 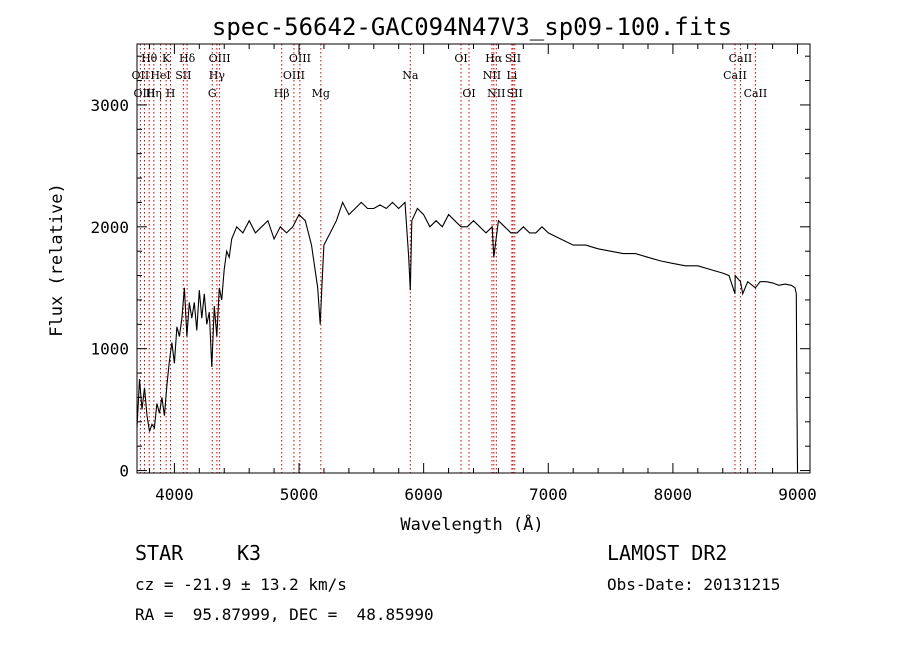 I want to click on y-axis-label: Flux (relative), so click(x=57, y=260).